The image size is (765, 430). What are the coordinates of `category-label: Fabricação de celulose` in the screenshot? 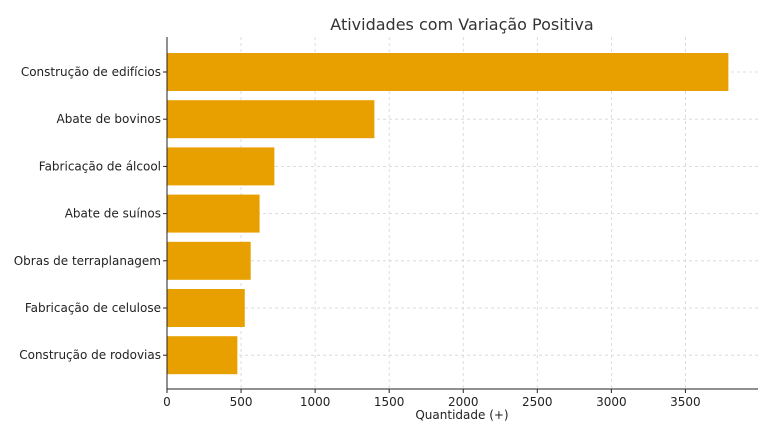 It's located at (93, 308).